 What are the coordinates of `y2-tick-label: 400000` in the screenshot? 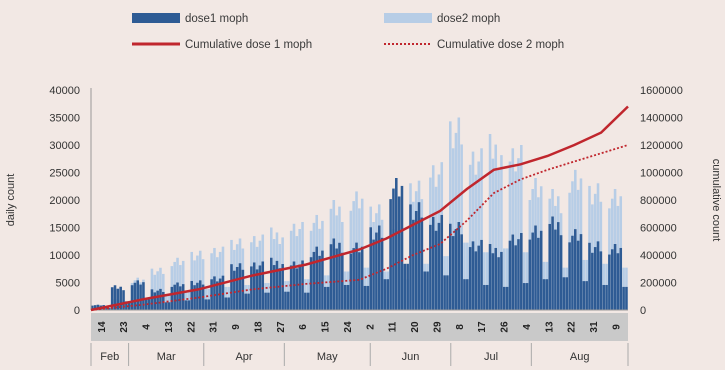 It's located at (658, 256).